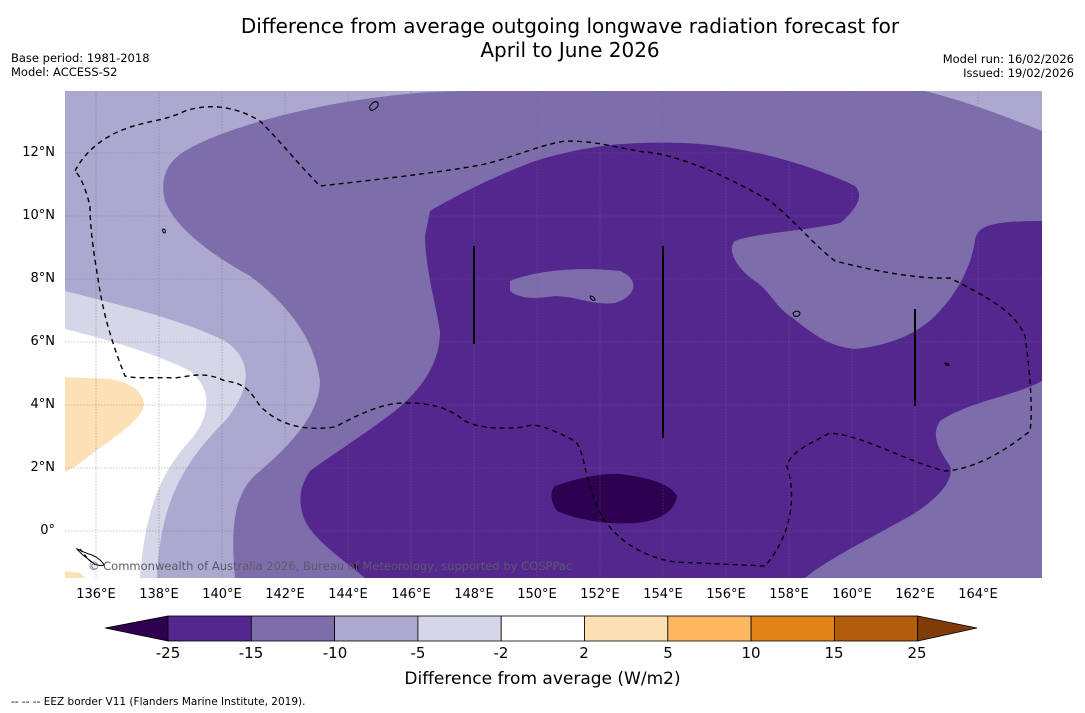 The image size is (1085, 713). Describe the element at coordinates (474, 594) in the screenshot. I see `x-tick-148e: 148°E` at that location.